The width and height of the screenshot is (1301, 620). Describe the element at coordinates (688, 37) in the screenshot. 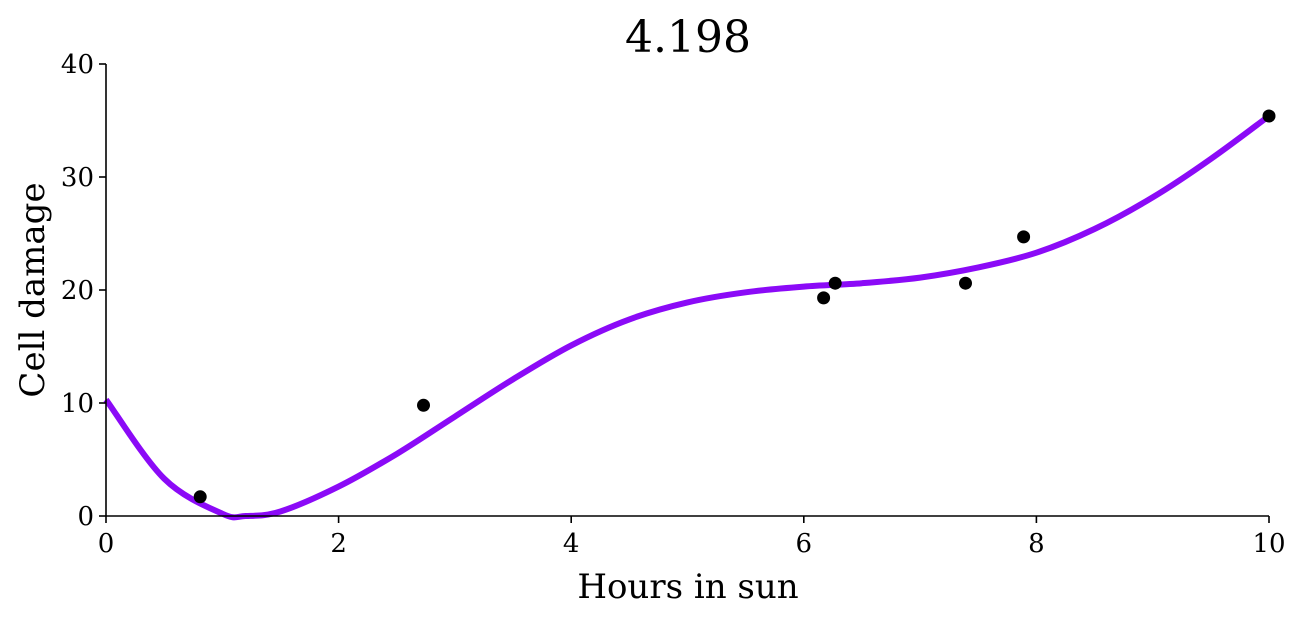

I see `chart-title: 4.198` at that location.